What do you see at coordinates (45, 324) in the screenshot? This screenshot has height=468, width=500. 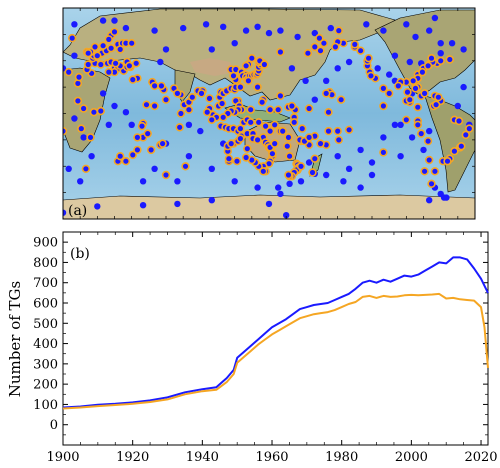 I see `y-tick-label: 500` at bounding box center [45, 324].